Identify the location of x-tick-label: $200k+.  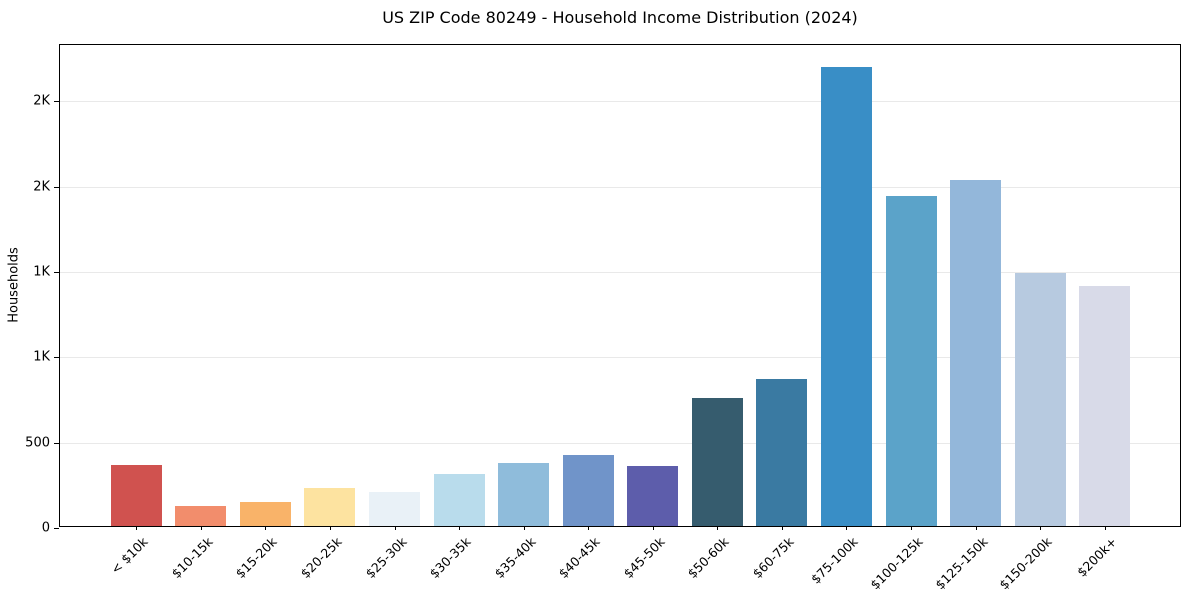
(1096, 557).